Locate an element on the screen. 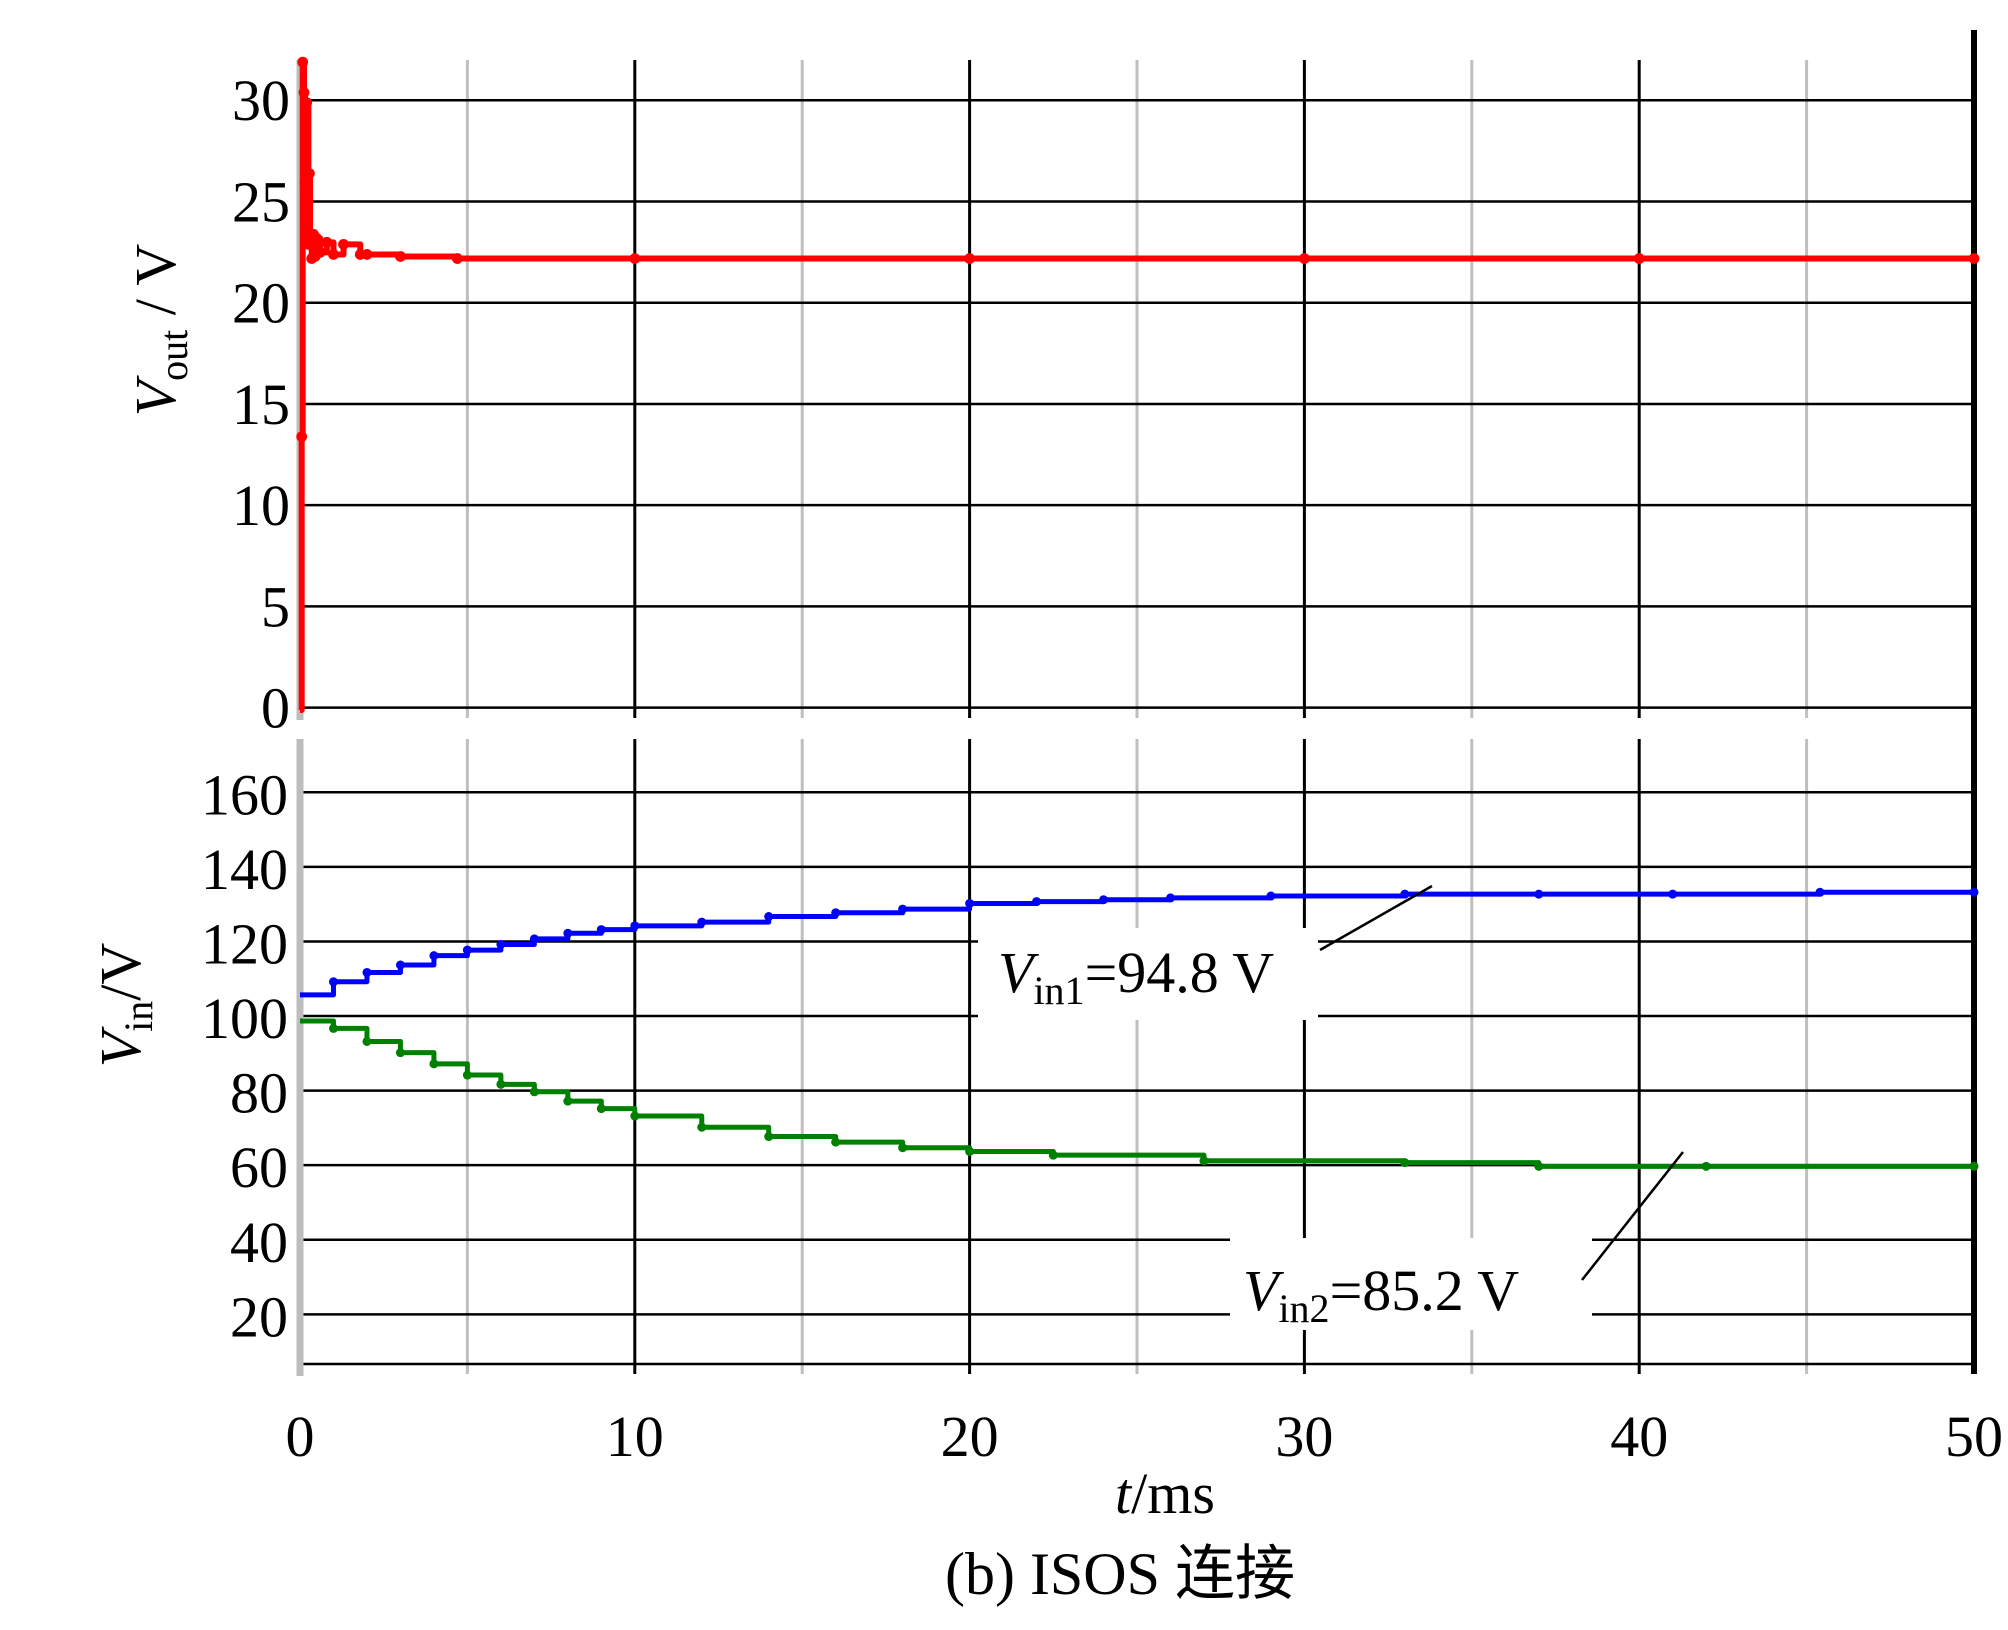  top-y-axis-label: Vout / V is located at coordinates (159, 330).